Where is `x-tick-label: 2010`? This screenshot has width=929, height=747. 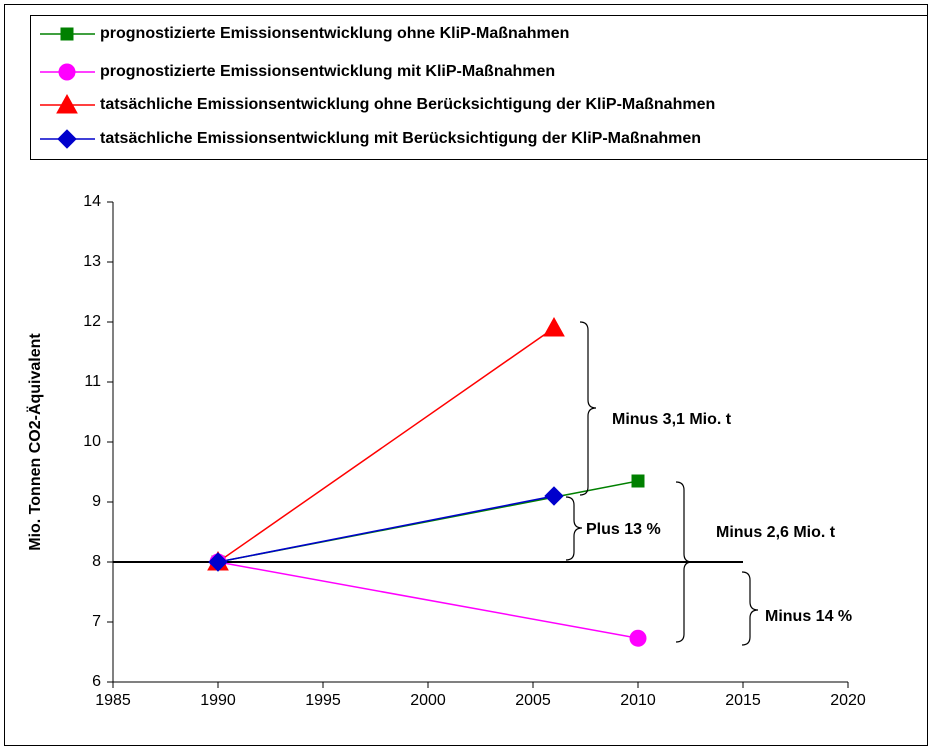
x-tick-label: 2010 is located at coordinates (638, 700).